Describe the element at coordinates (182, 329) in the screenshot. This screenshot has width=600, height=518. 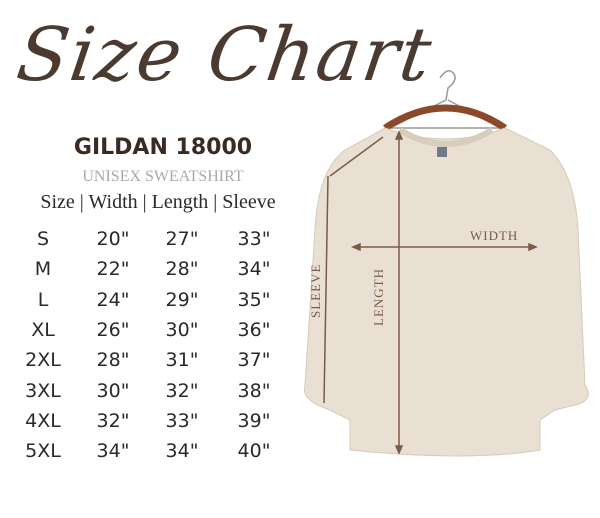
I see `cell-length: 30"` at that location.